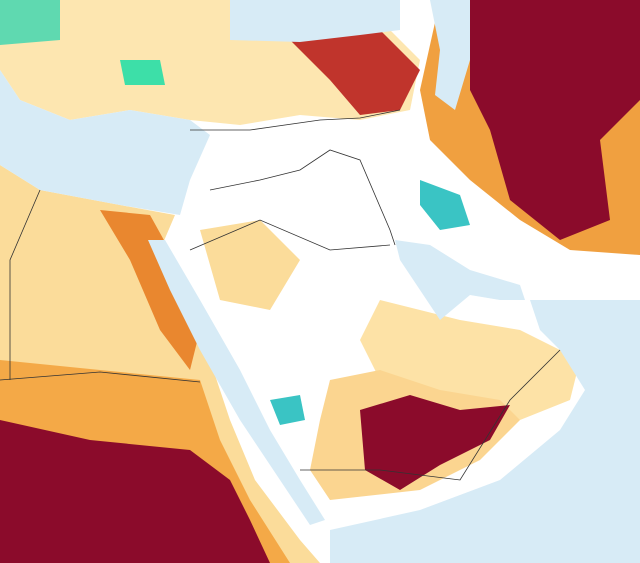 The width and height of the screenshot is (640, 563). What do you see at coordinates (450, 55) in the screenshot?
I see `caspian` at bounding box center [450, 55].